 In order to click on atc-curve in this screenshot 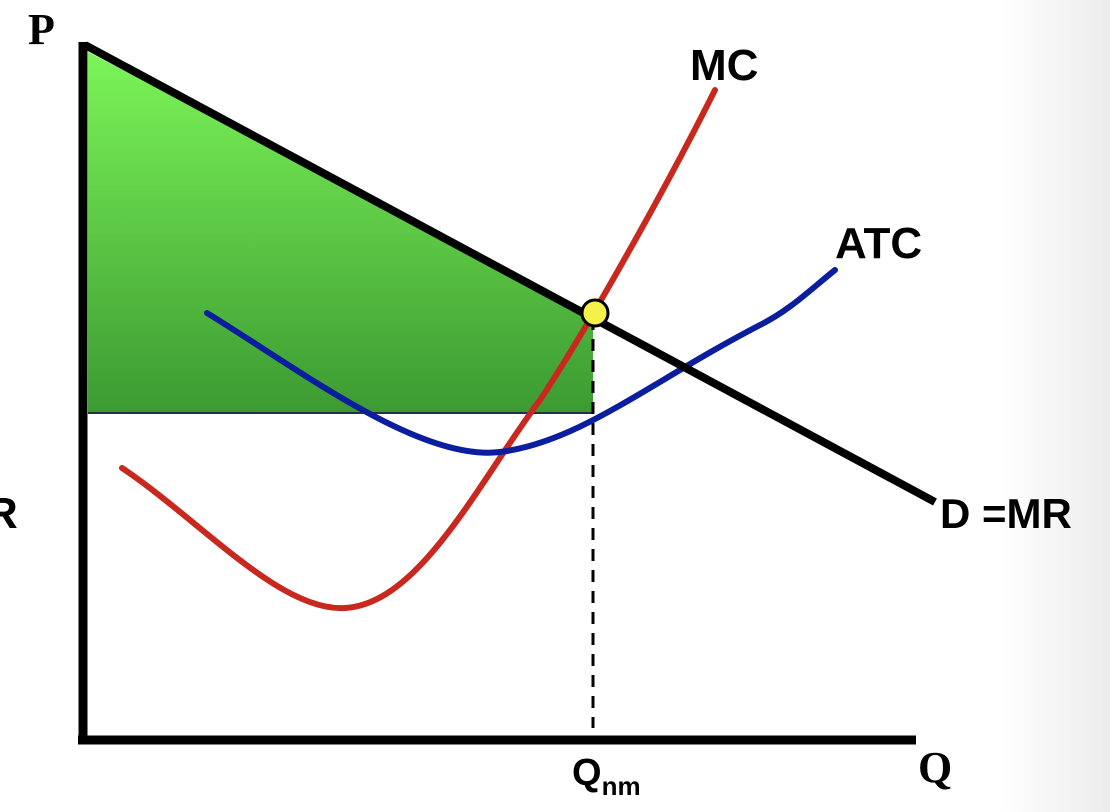, I will do `click(521, 361)`.